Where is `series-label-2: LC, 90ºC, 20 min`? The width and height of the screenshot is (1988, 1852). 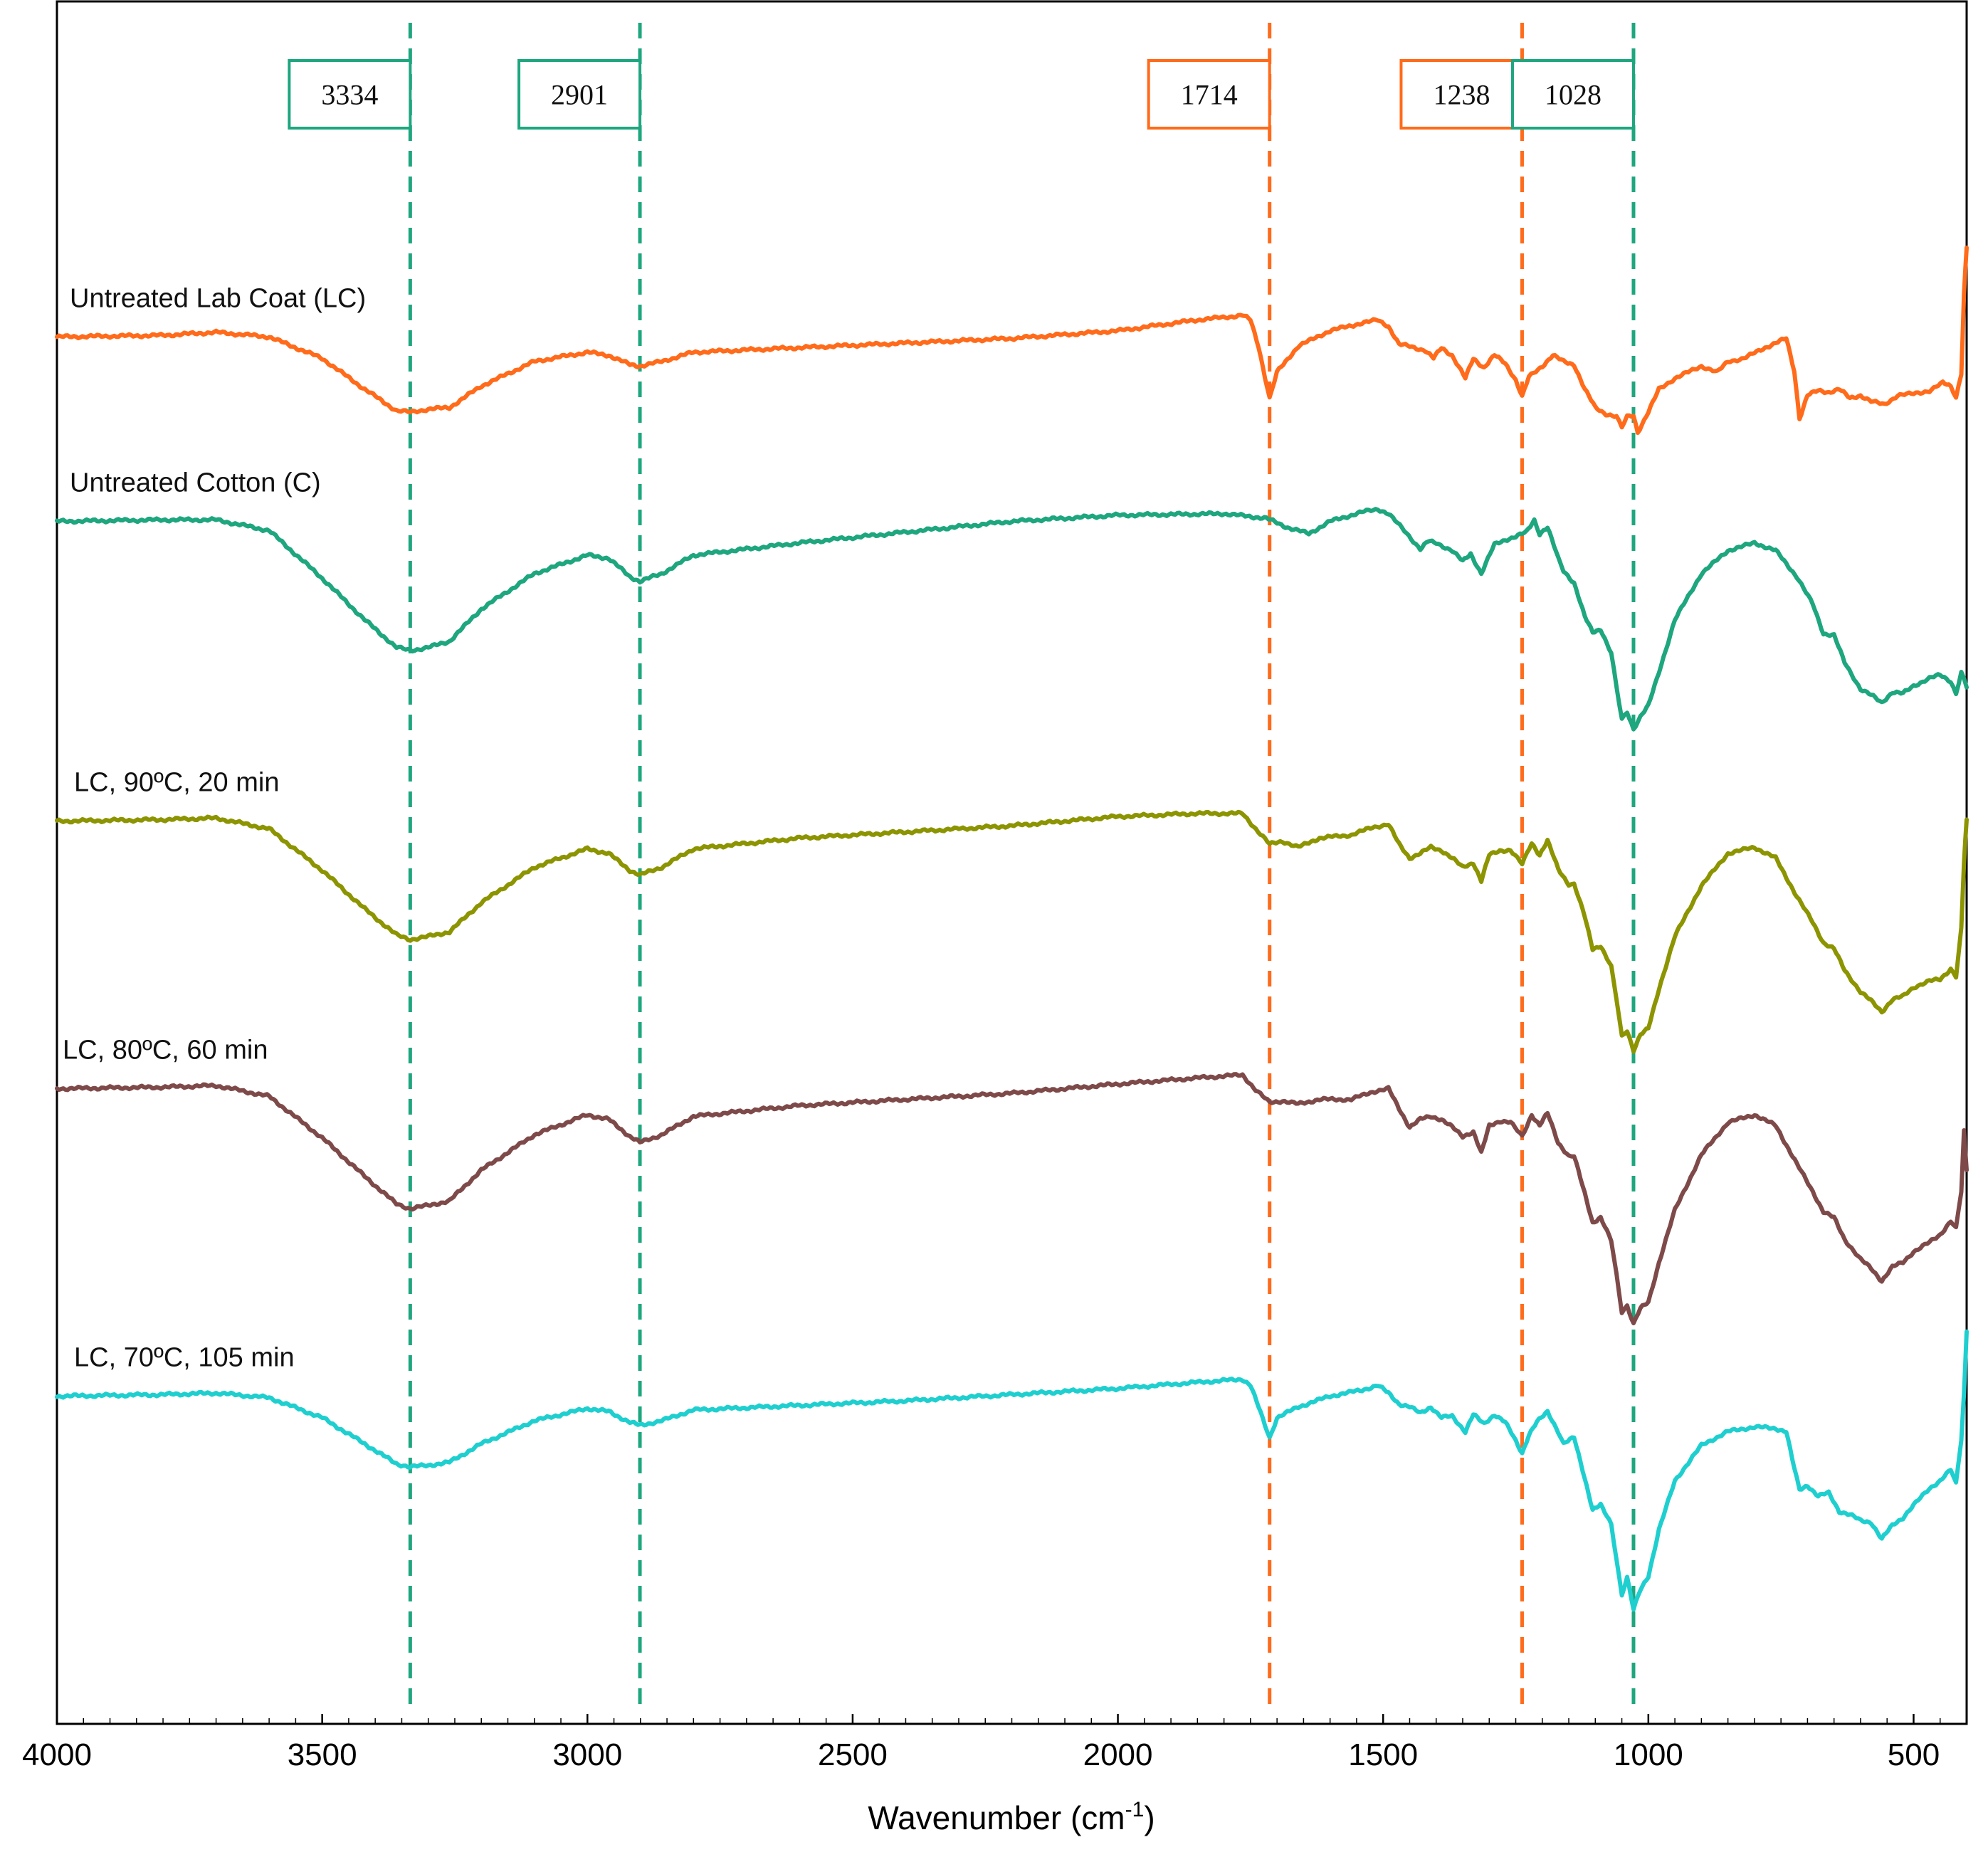
series-label-2: LC, 90ºC, 20 min is located at coordinates (176, 783).